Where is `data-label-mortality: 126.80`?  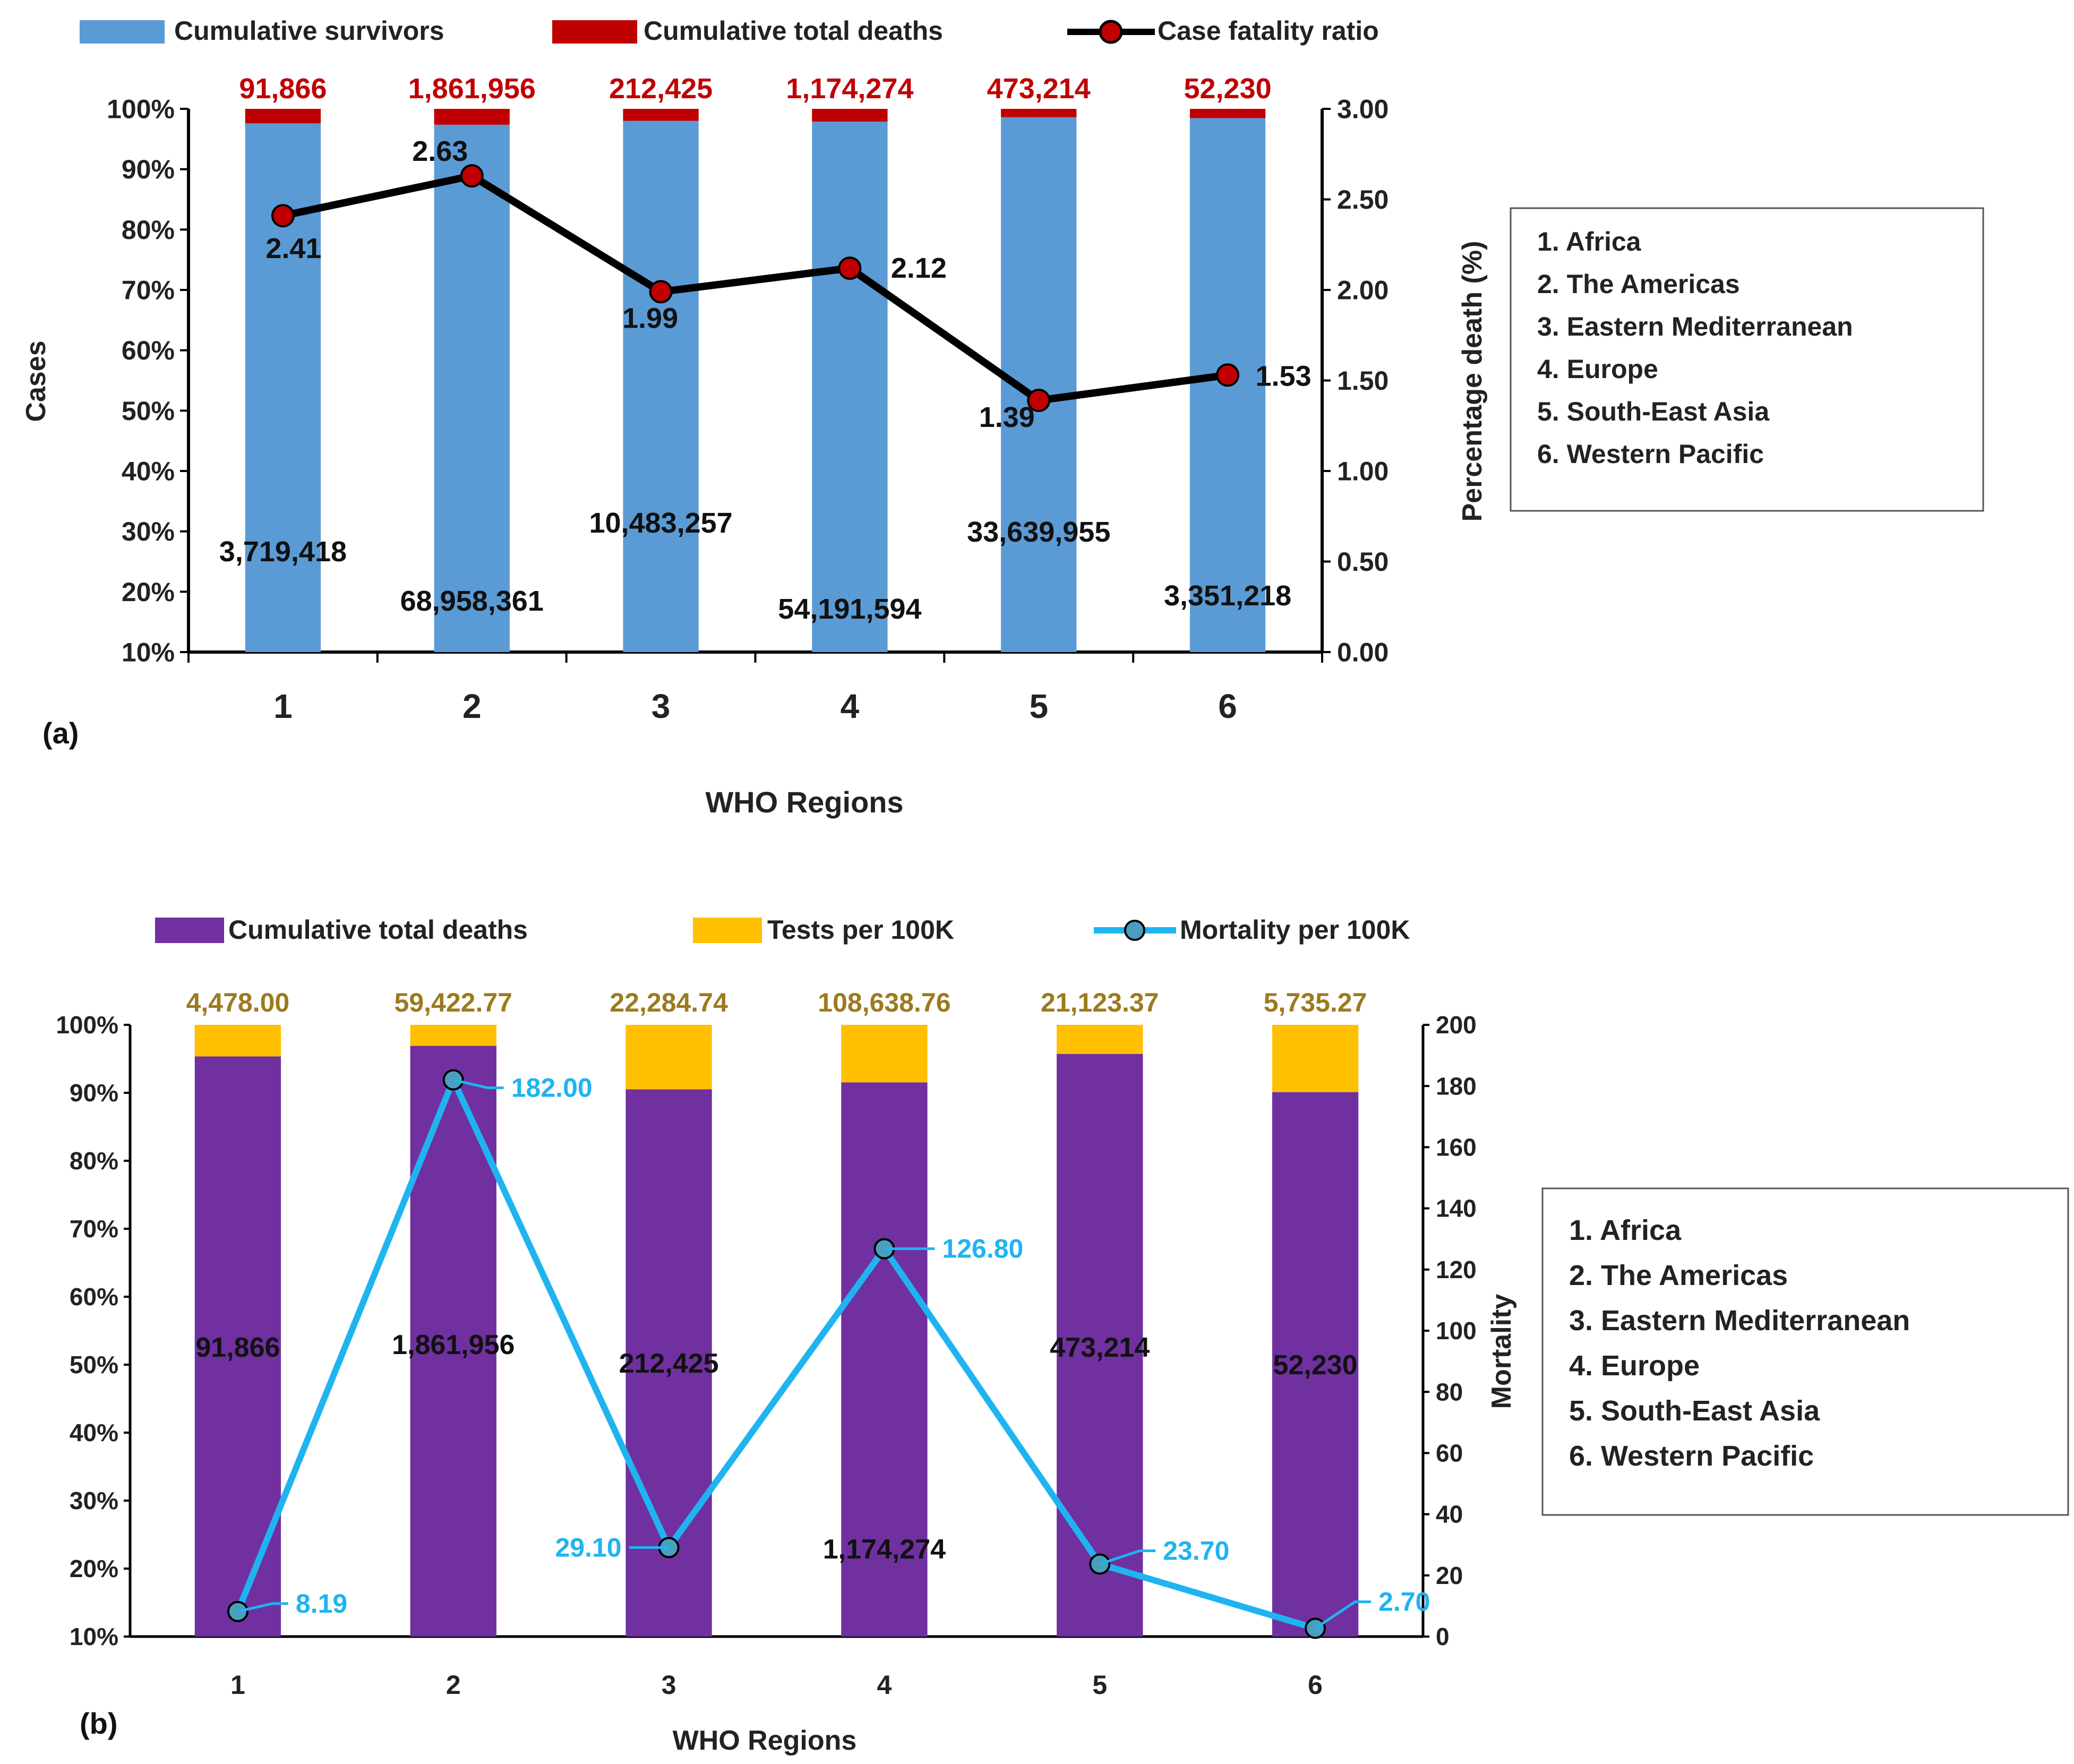
data-label-mortality: 126.80 is located at coordinates (982, 1249).